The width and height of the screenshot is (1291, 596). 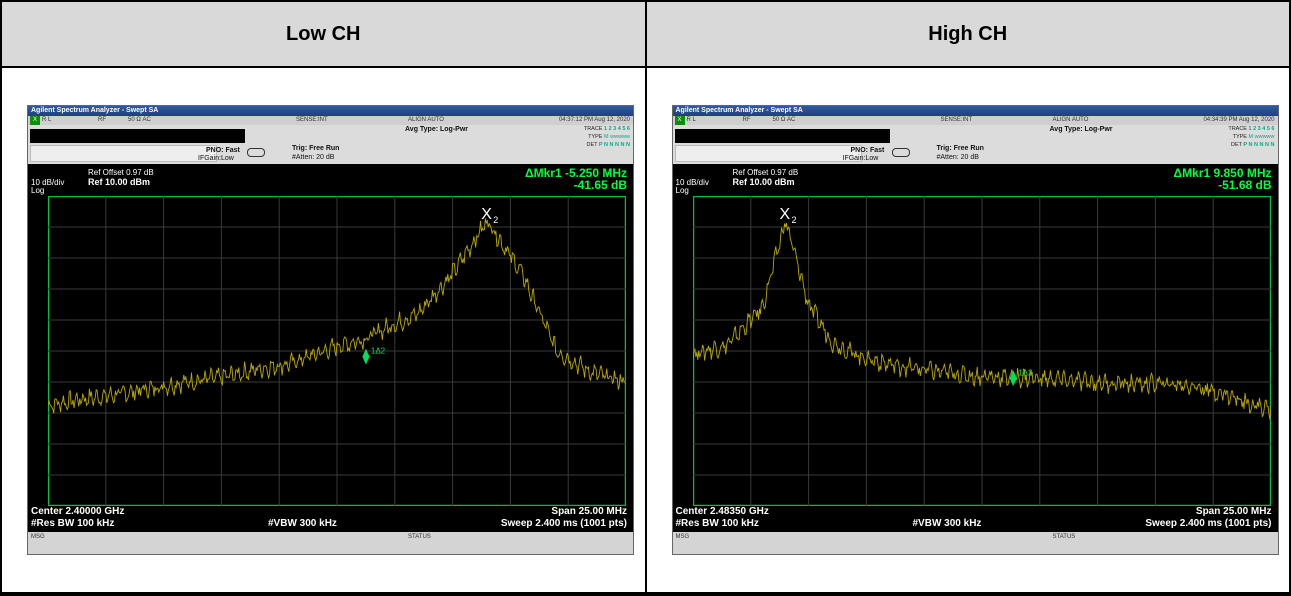 I want to click on timestamp: 04:37:12 PM Aug 12, 2020, so click(x=594, y=120).